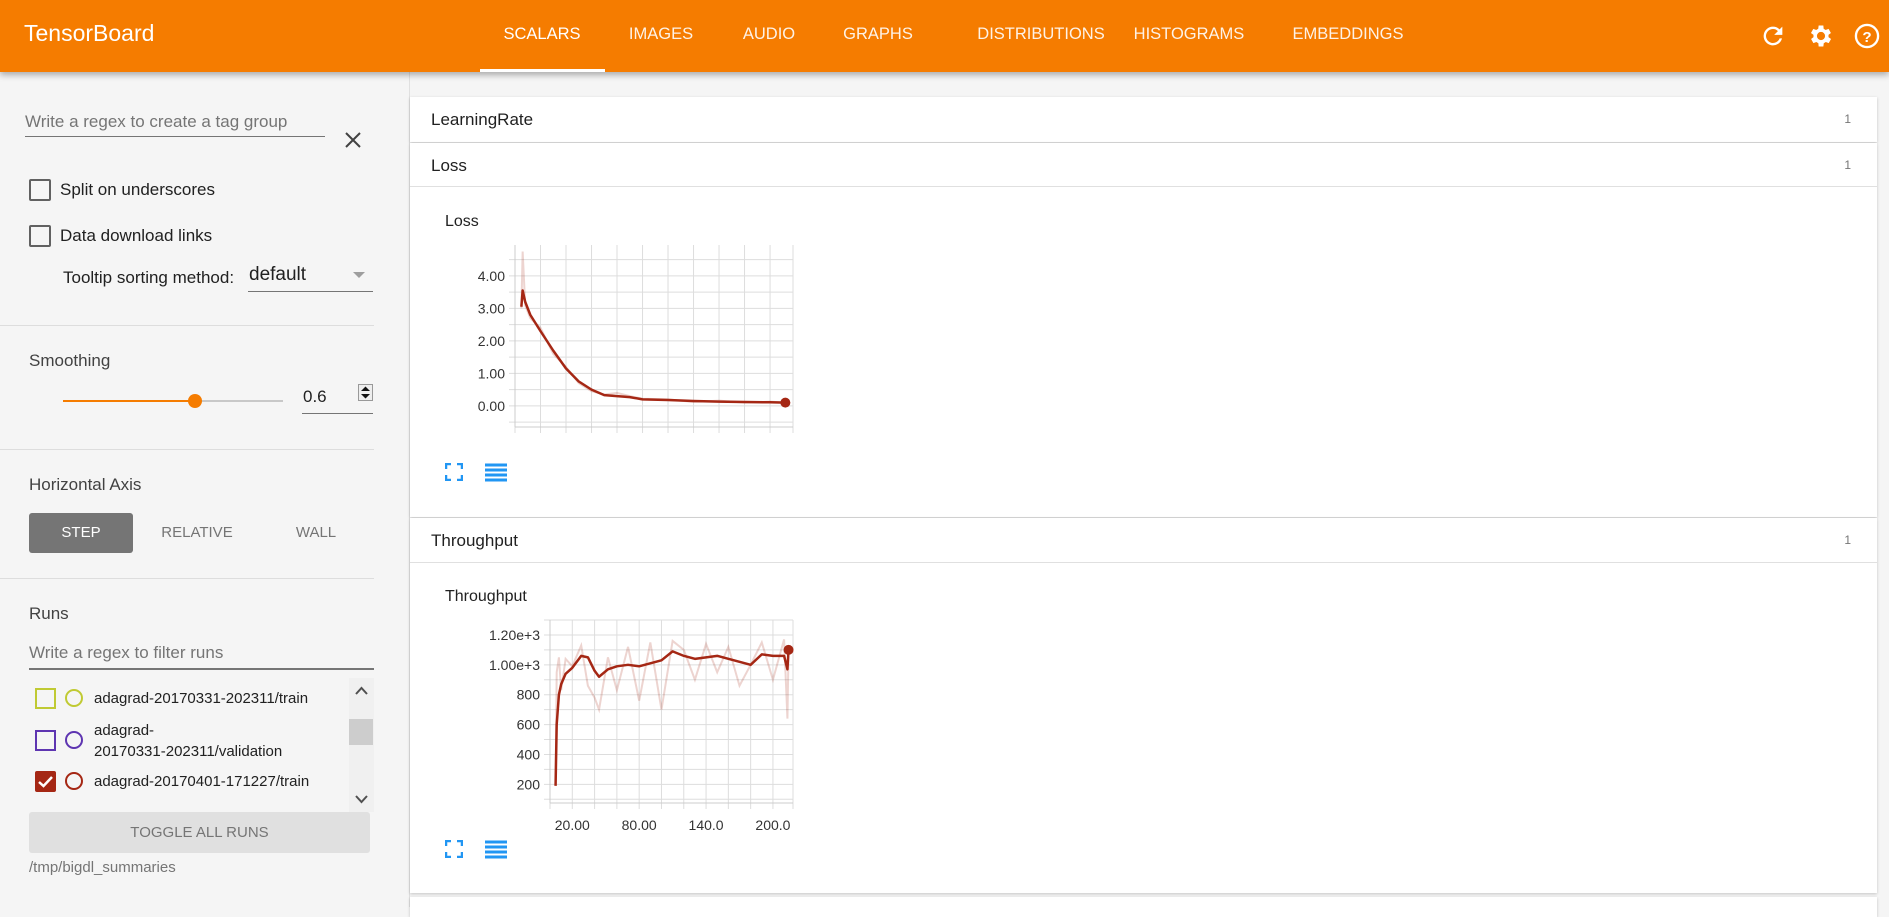 The width and height of the screenshot is (1889, 917). I want to click on close-icon, so click(353, 140).